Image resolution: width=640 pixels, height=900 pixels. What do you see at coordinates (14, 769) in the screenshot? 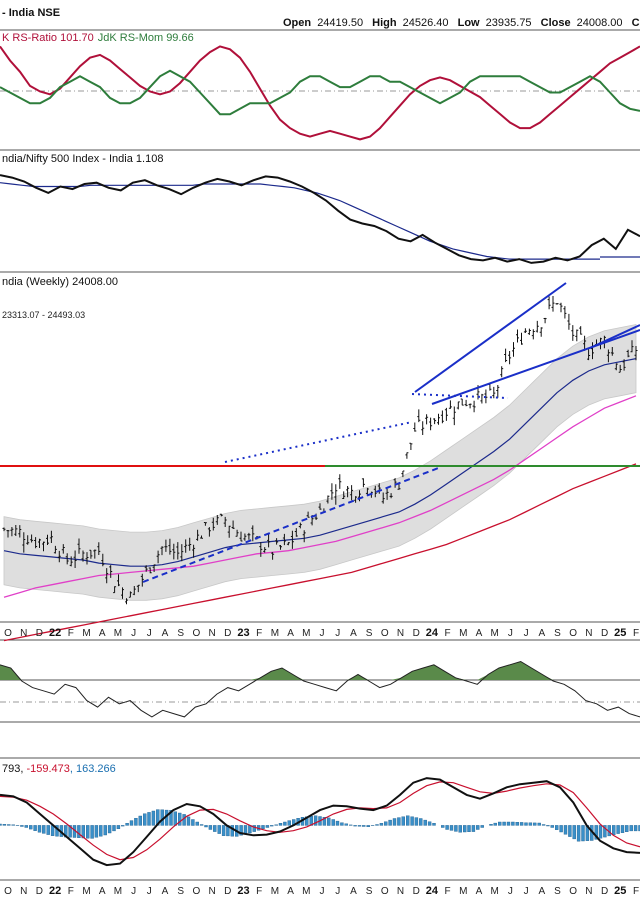
I see `macd-value: 793,` at bounding box center [14, 769].